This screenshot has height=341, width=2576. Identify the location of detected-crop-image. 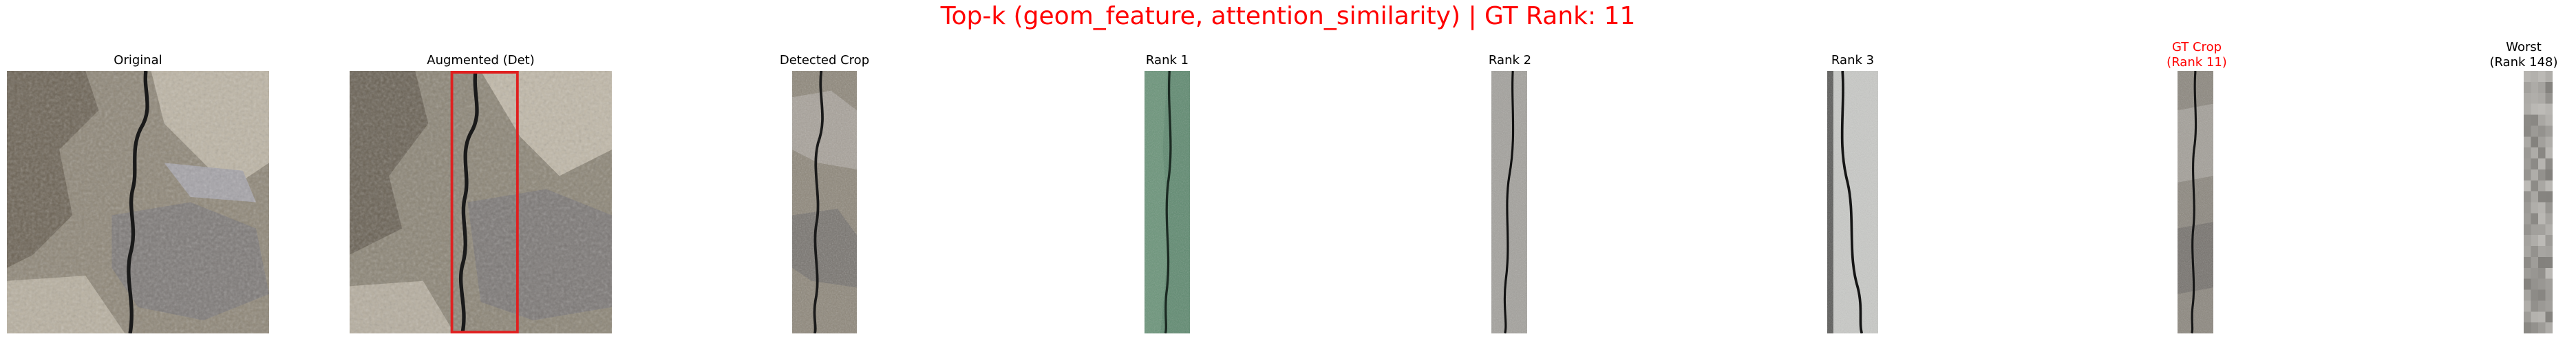
(824, 202).